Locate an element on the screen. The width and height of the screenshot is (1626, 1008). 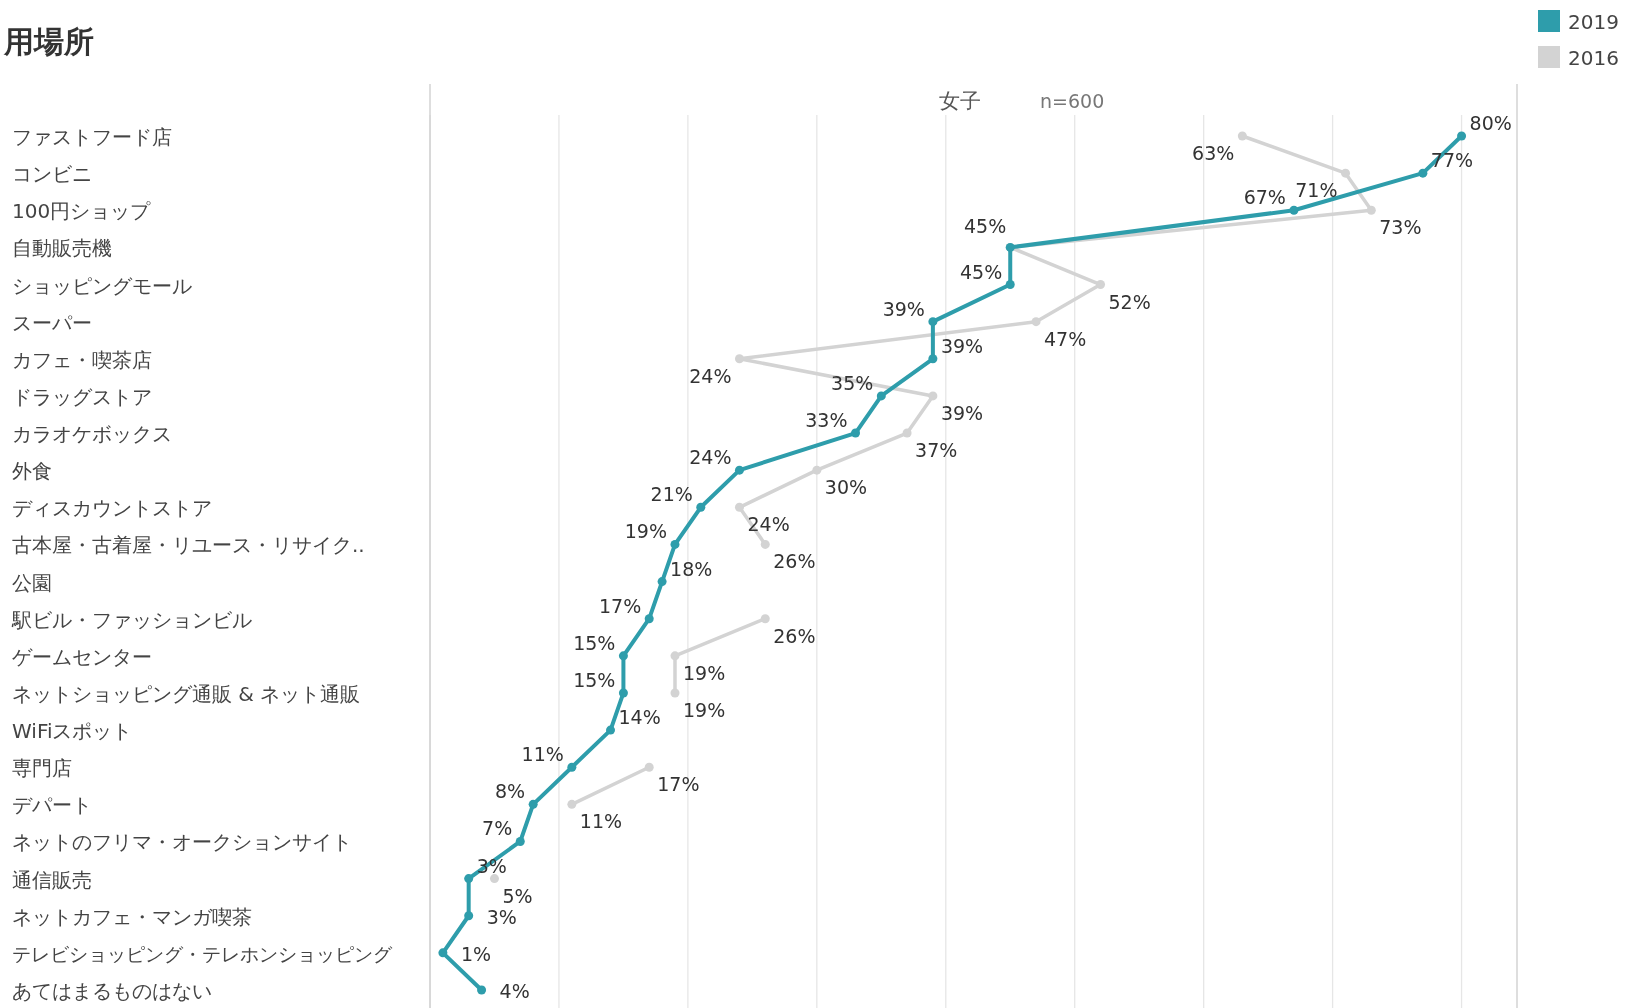
y-tick-label: ショッピングモール is located at coordinates (102, 285).